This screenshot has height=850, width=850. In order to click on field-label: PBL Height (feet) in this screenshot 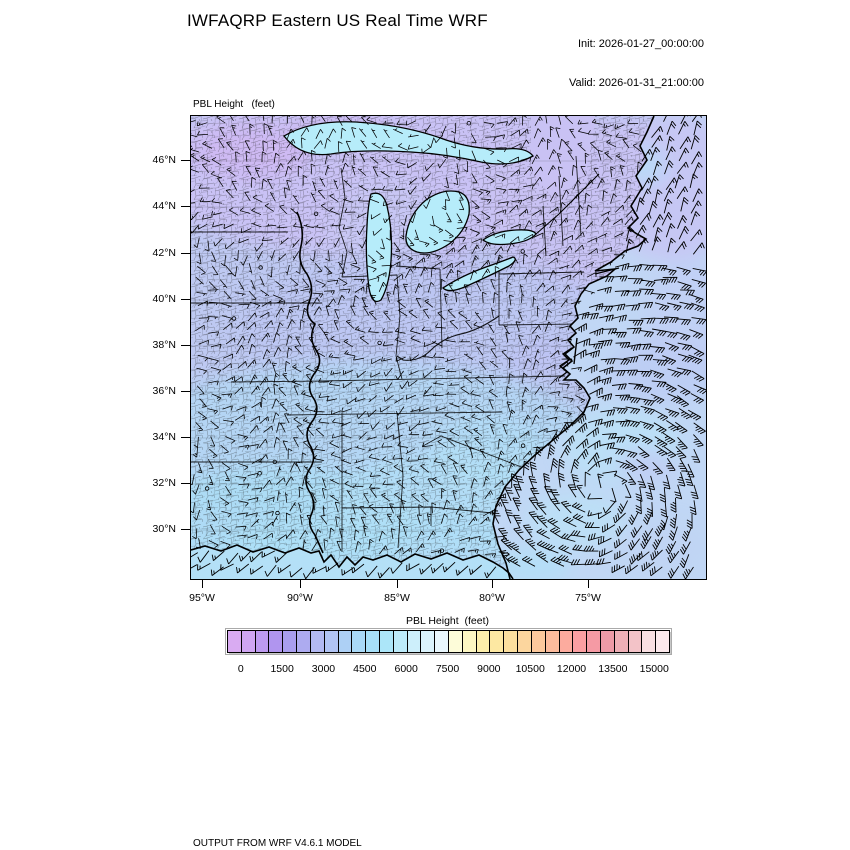, I will do `click(234, 104)`.